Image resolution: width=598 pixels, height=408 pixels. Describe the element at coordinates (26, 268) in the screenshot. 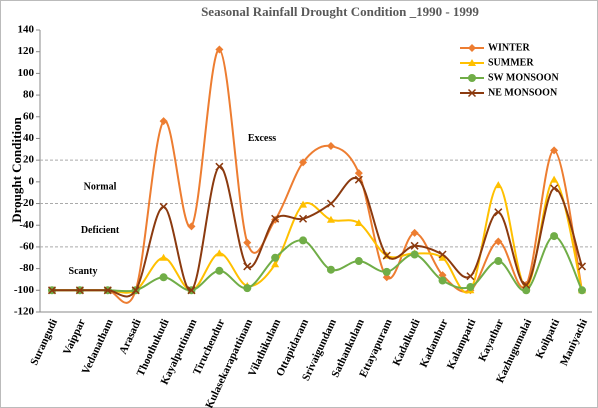

I see `y-tick-label: -80` at that location.